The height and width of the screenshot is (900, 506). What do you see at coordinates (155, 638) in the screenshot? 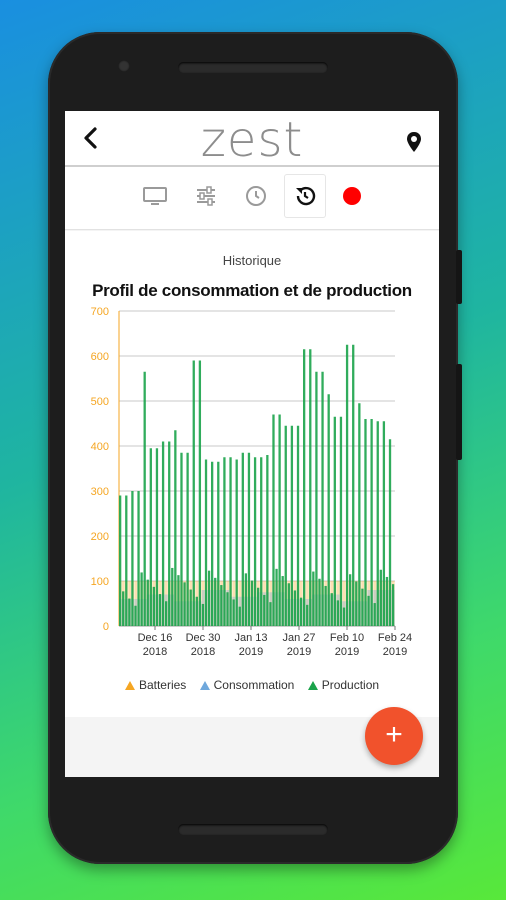
I see `x-tick-label: Dec 16` at bounding box center [155, 638].